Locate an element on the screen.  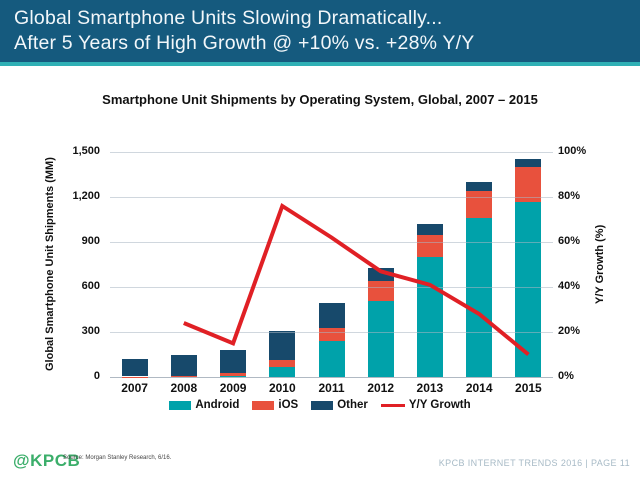
legend-swatch-android is located at coordinates (180, 405).